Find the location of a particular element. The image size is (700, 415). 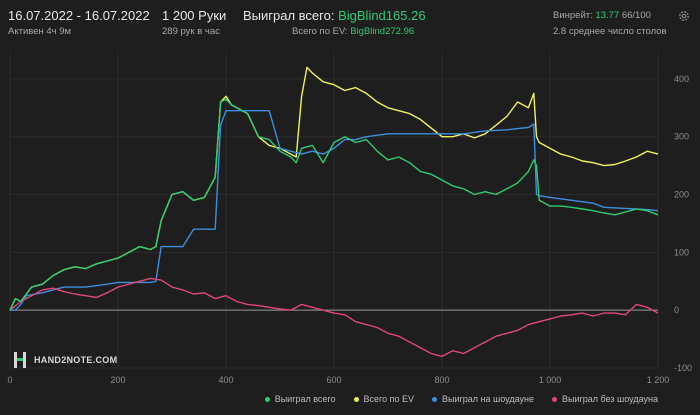

y-tick-label: 300 is located at coordinates (681, 137).